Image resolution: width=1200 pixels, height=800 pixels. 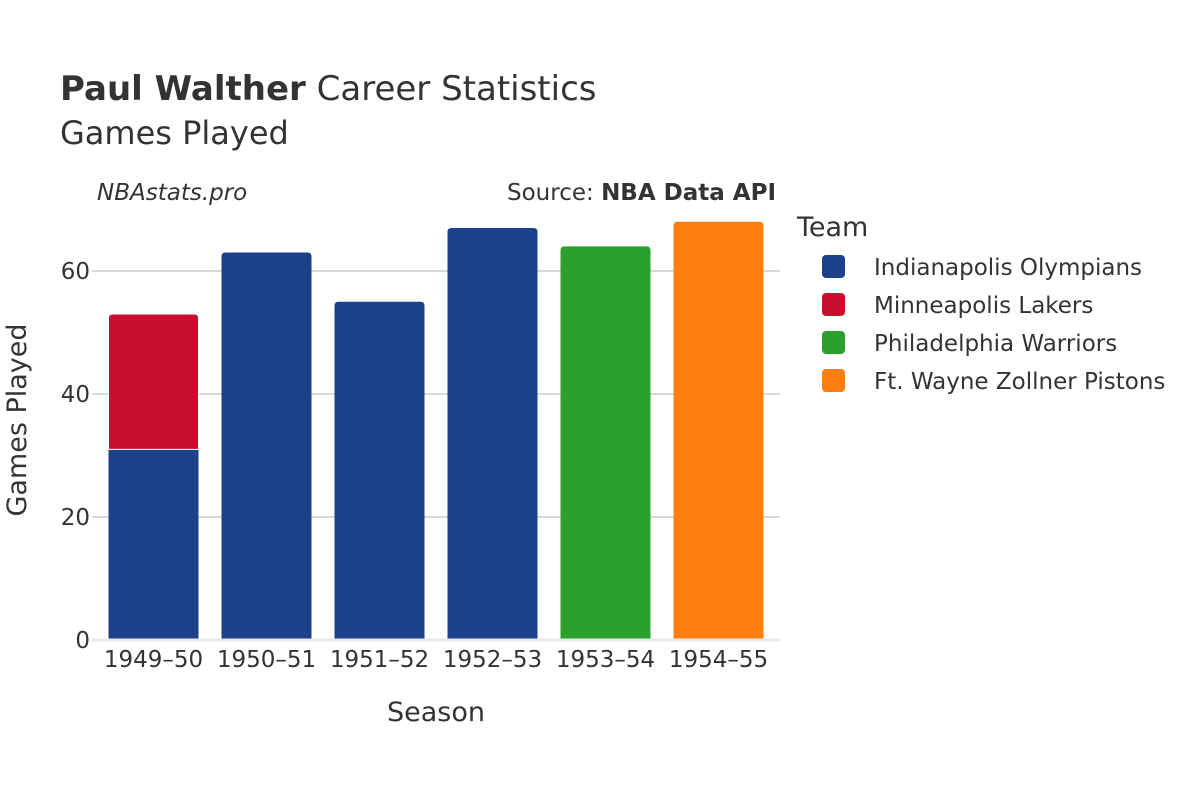 I want to click on y-tick-label-0: 0, so click(x=82, y=641).